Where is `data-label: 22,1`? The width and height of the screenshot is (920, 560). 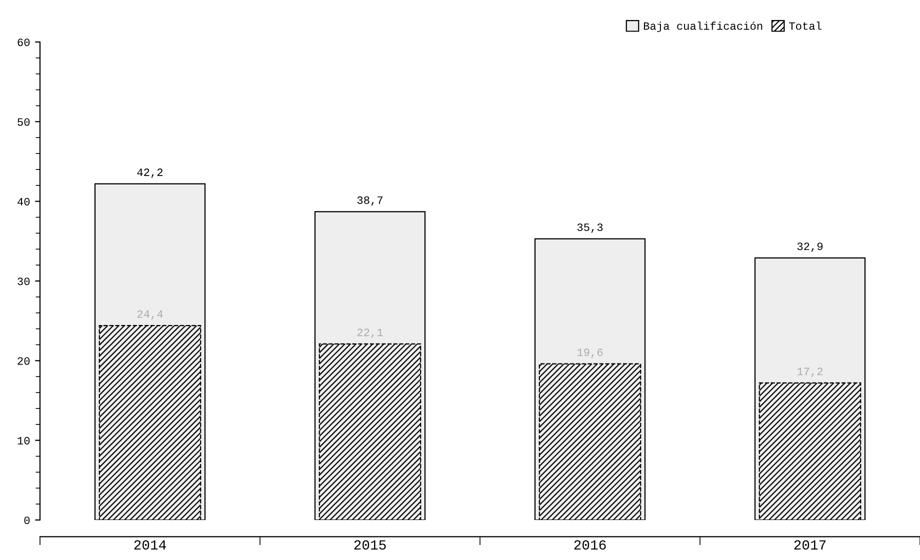 data-label: 22,1 is located at coordinates (370, 333).